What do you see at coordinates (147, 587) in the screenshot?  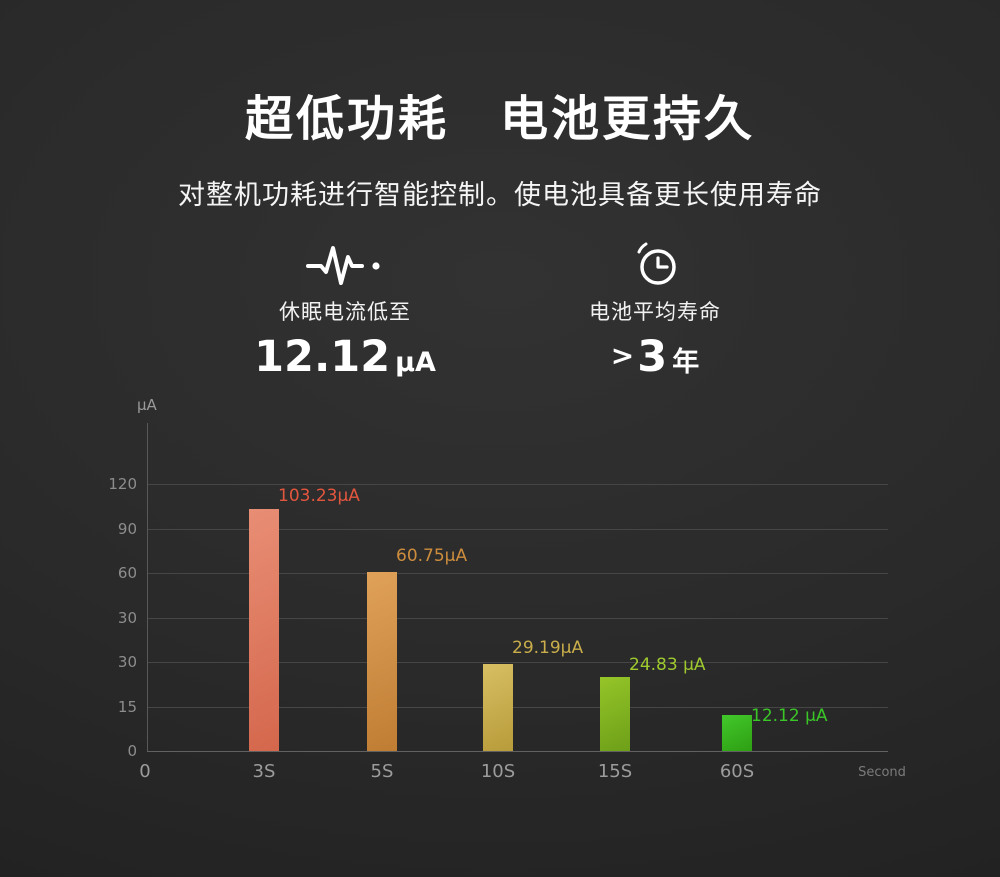 I see `y-axis-line` at bounding box center [147, 587].